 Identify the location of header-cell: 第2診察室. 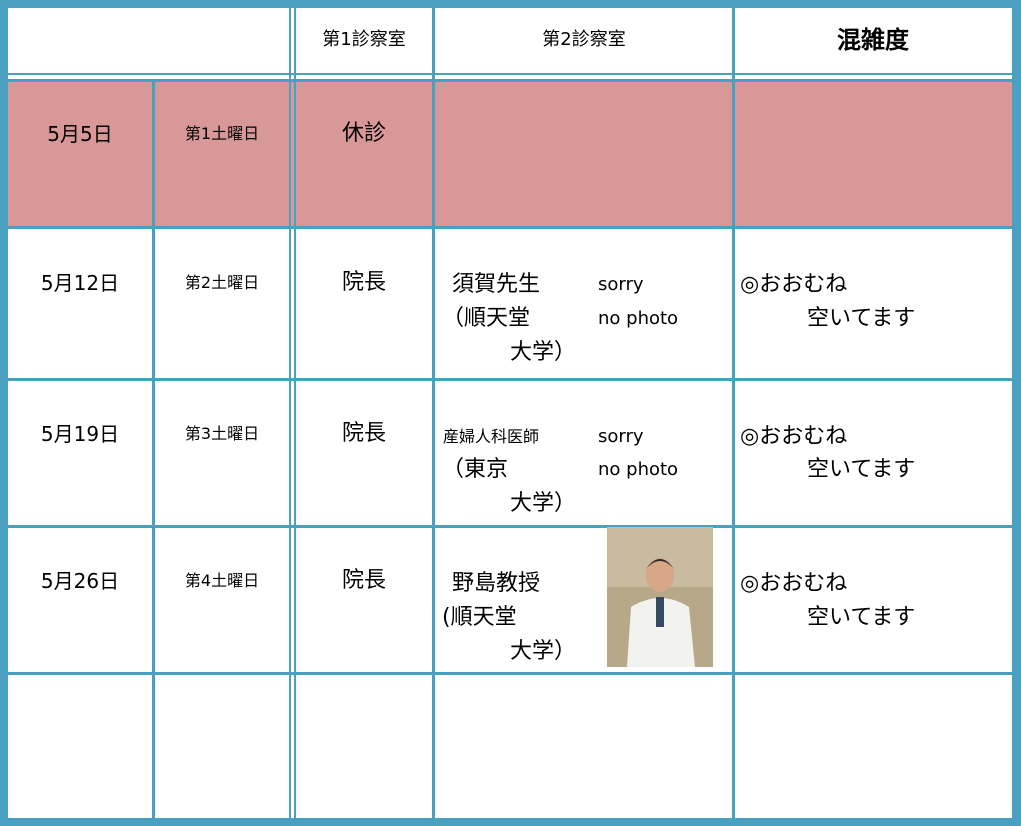
(584, 39).